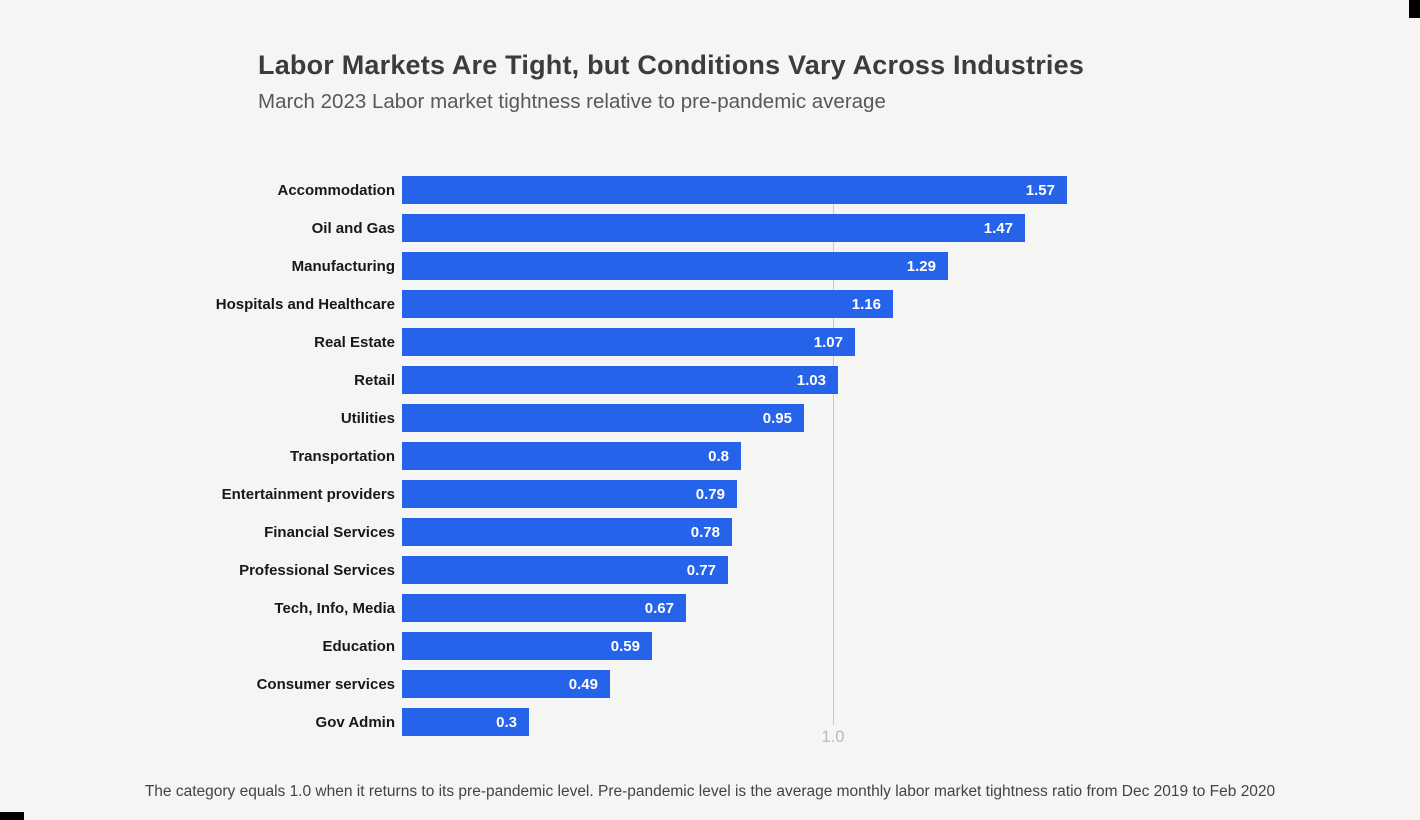  What do you see at coordinates (305, 304) in the screenshot?
I see `category-label: Hospitals and Healthcare` at bounding box center [305, 304].